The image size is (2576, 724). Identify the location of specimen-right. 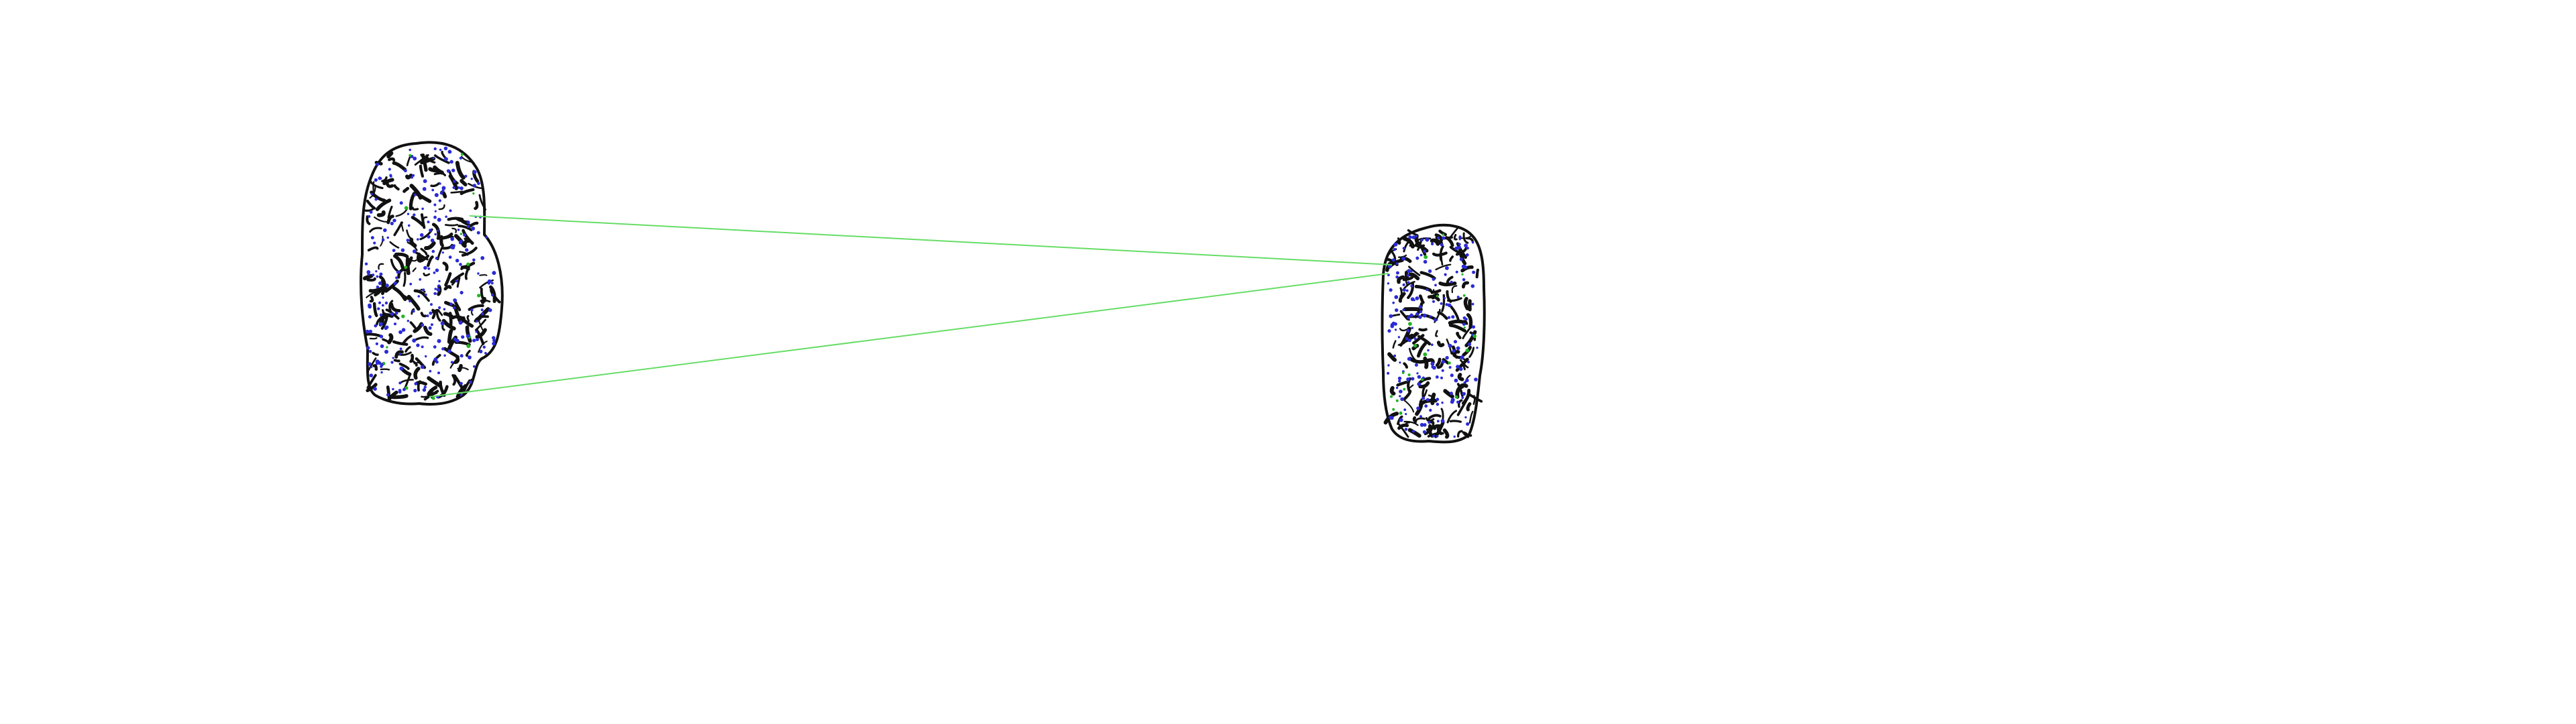
(1433, 333).